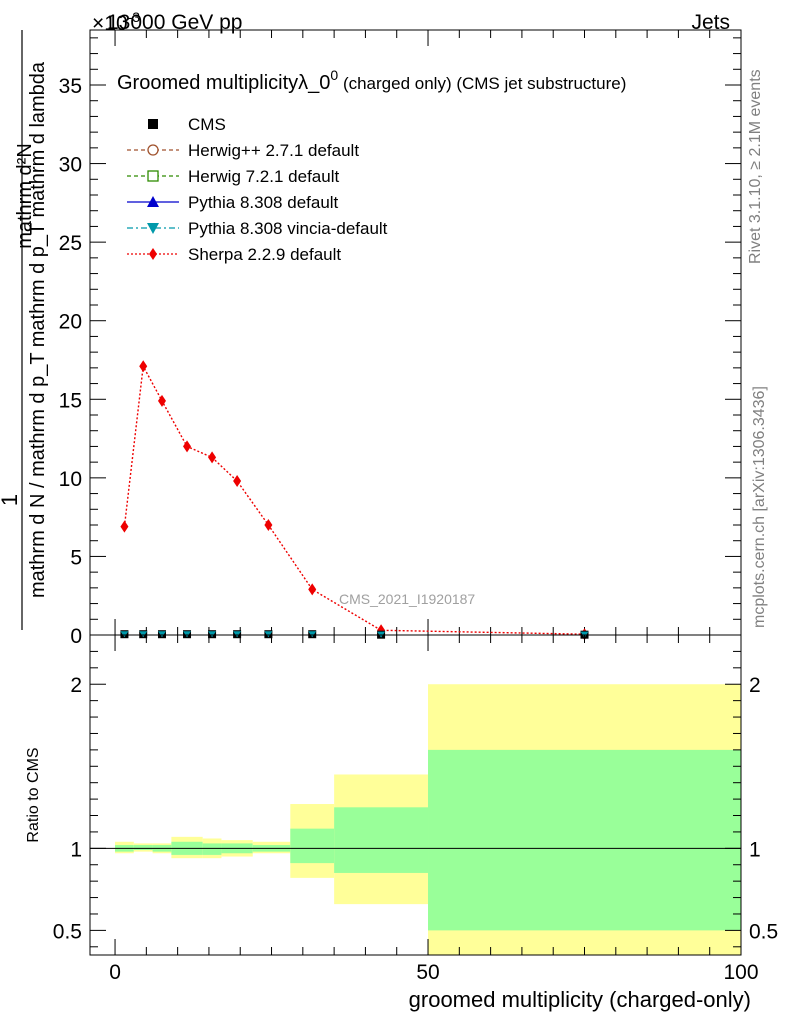  What do you see at coordinates (755, 685) in the screenshot?
I see `ratio-y-tick-label-right: 2` at bounding box center [755, 685].